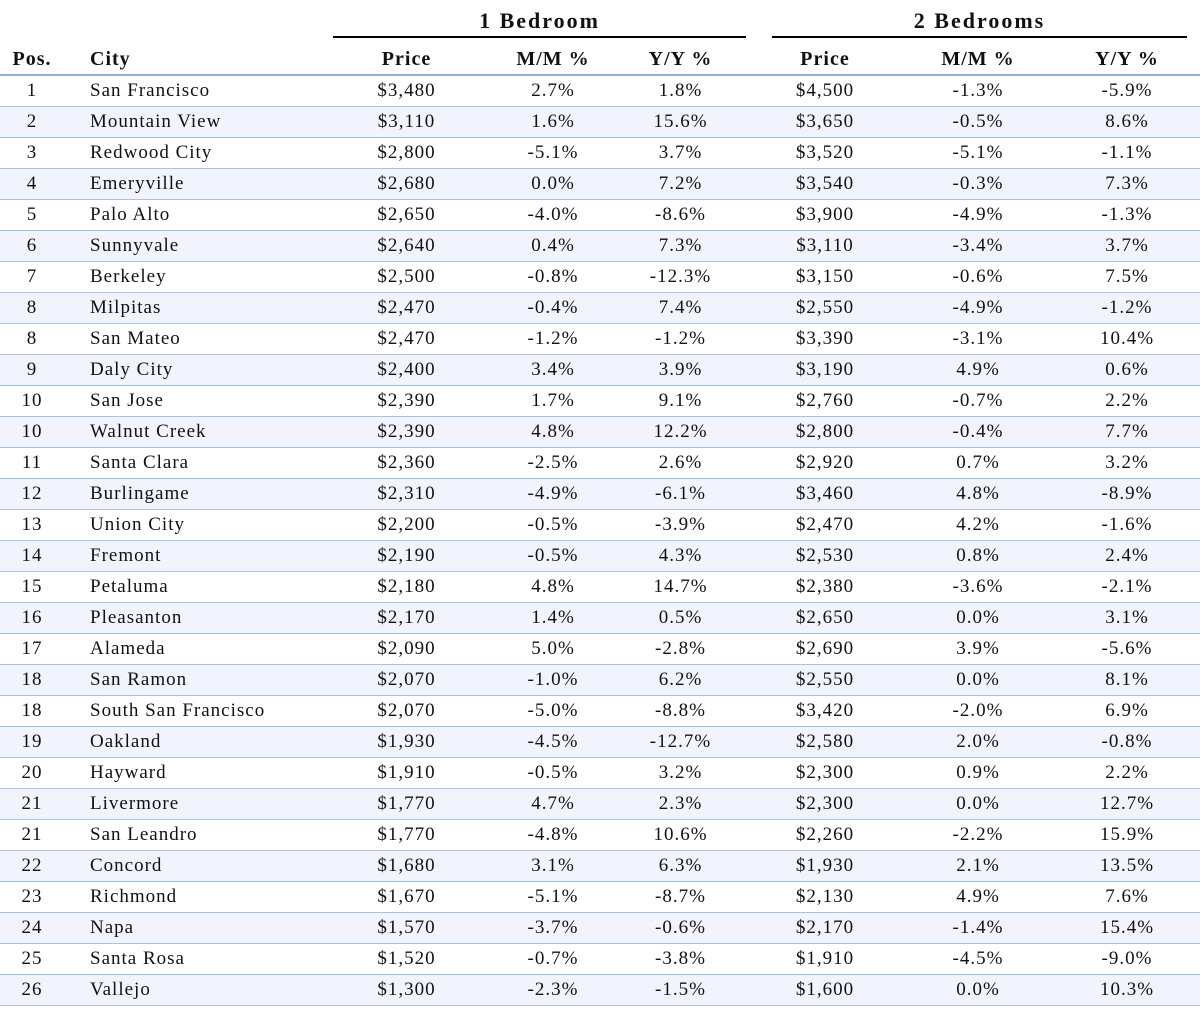 Image resolution: width=1200 pixels, height=1033 pixels. I want to click on mm-1br-cell: 4.7%, so click(553, 804).